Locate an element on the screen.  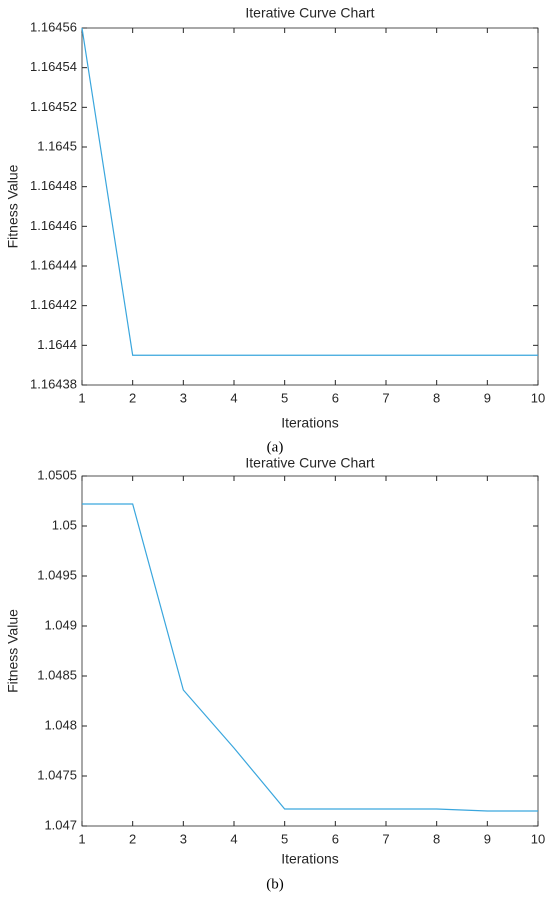
y-tick-label: 1.16456 is located at coordinates (53, 26).